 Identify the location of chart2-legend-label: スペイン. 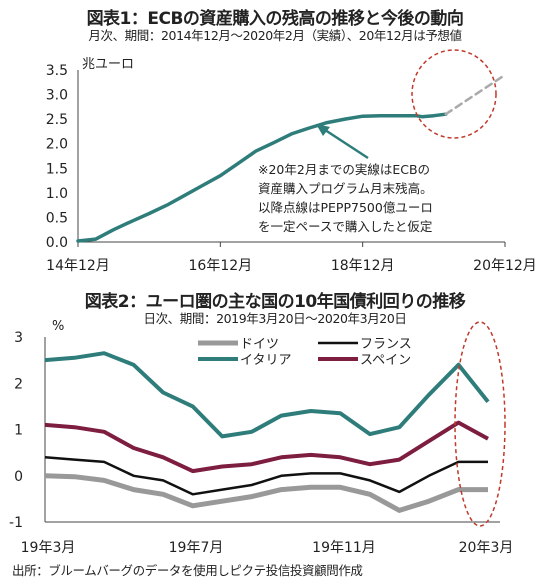
(385, 360).